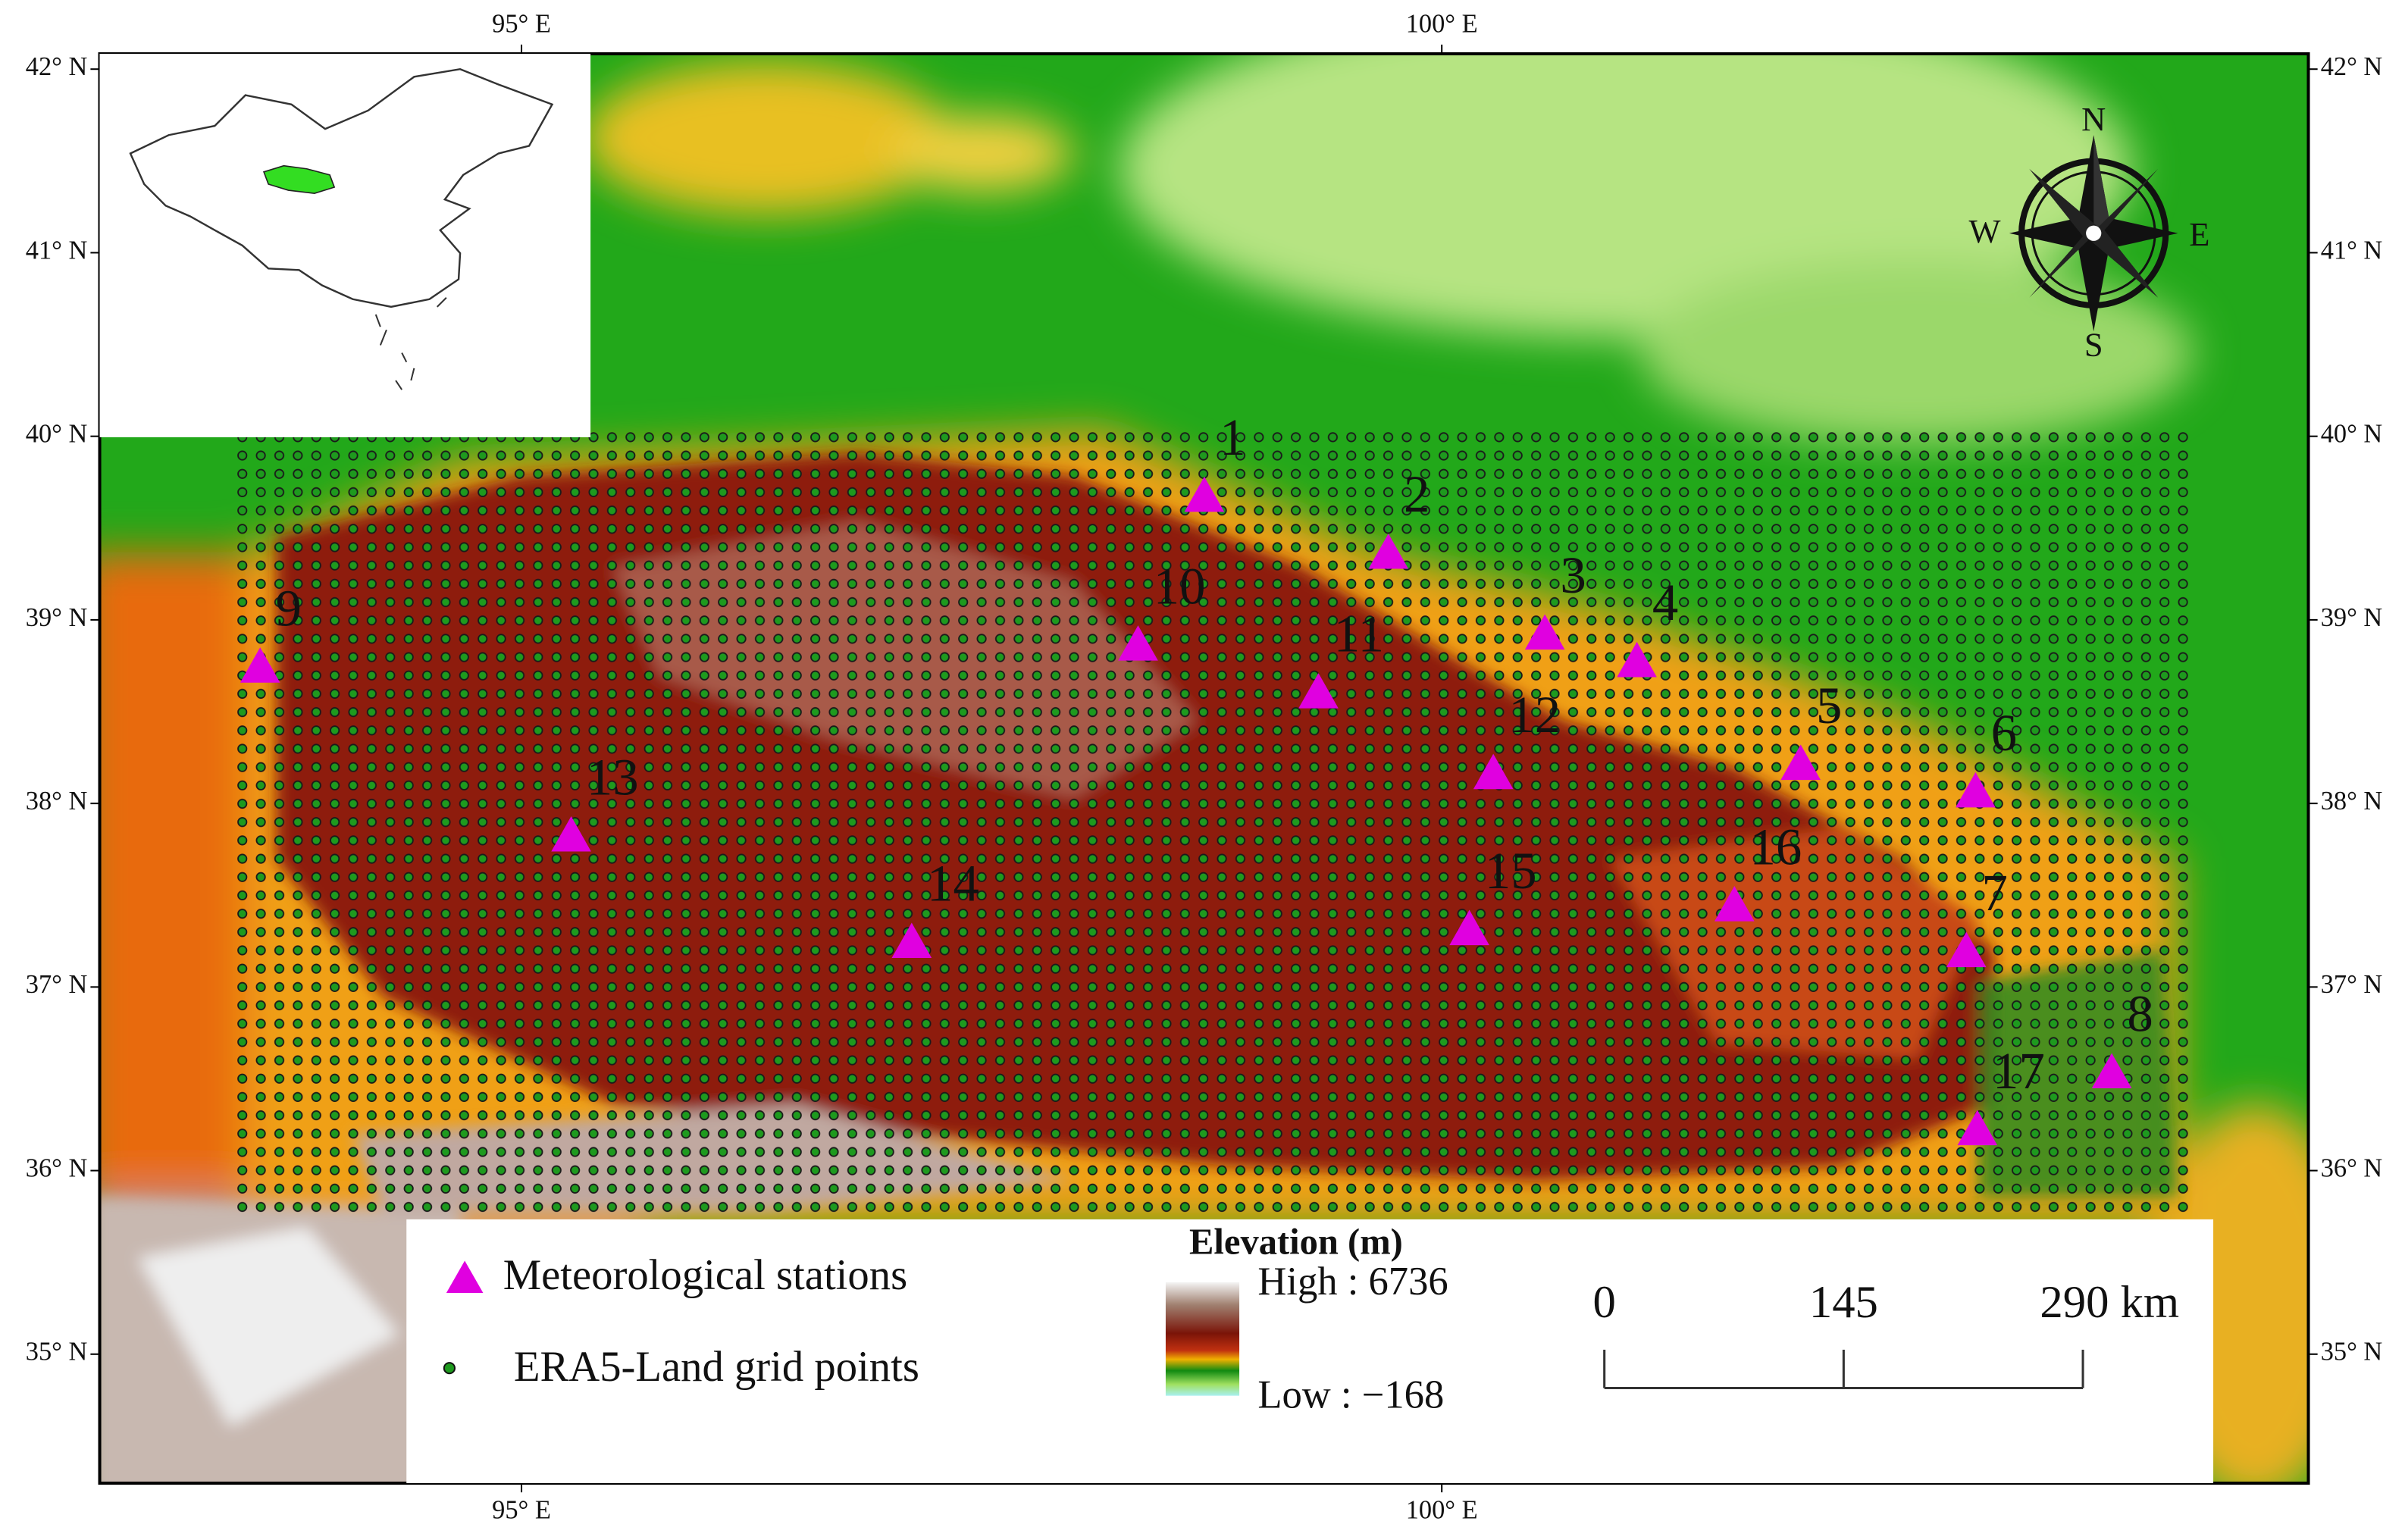 This screenshot has width=2405, height=1540. I want to click on scale-label: 0, so click(1604, 1302).